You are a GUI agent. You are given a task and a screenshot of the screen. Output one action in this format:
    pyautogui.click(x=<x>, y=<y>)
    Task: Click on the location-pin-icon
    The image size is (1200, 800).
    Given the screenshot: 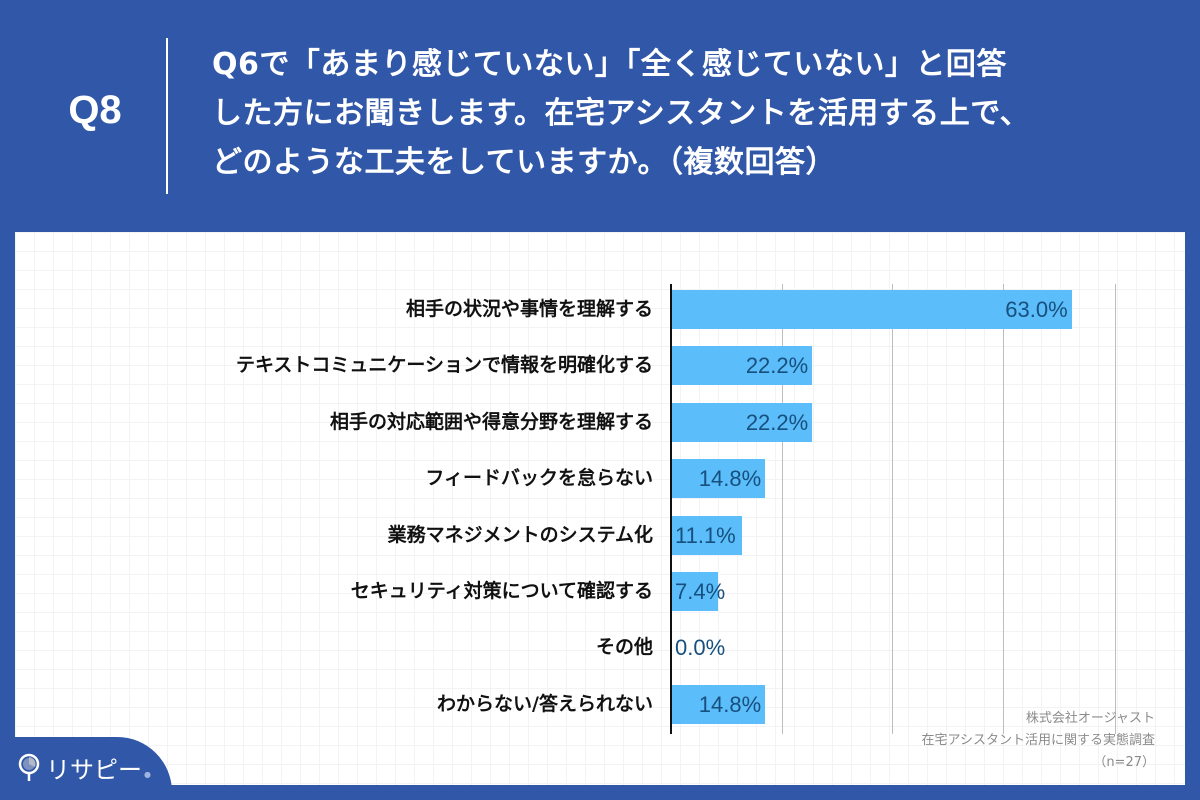 What is the action you would take?
    pyautogui.click(x=29, y=767)
    